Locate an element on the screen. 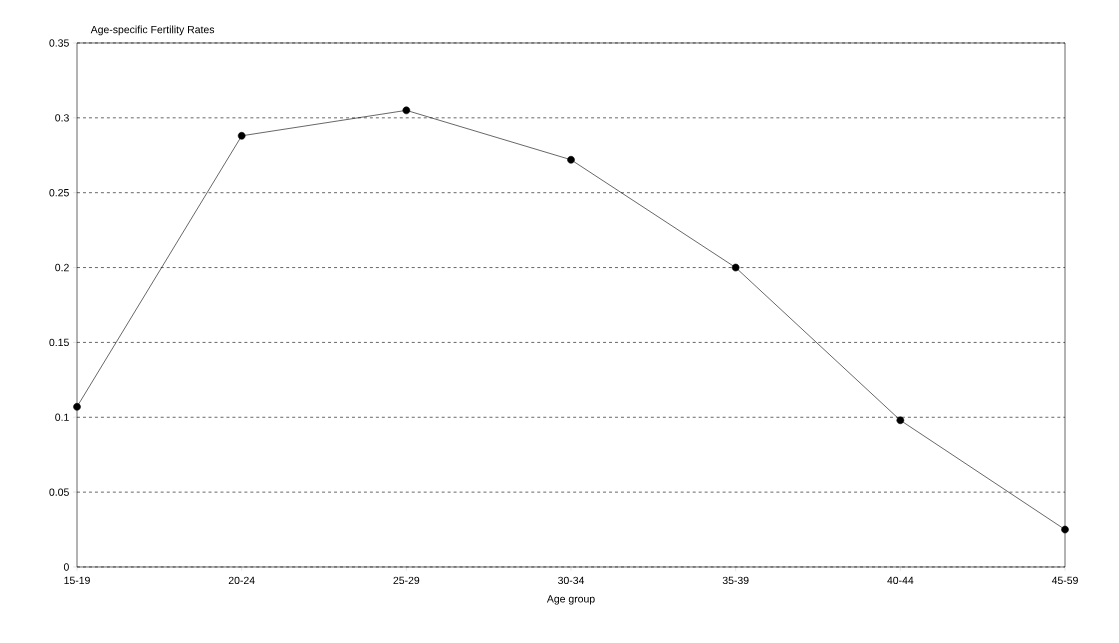  y-tick-label: 0.15 is located at coordinates (59, 342).